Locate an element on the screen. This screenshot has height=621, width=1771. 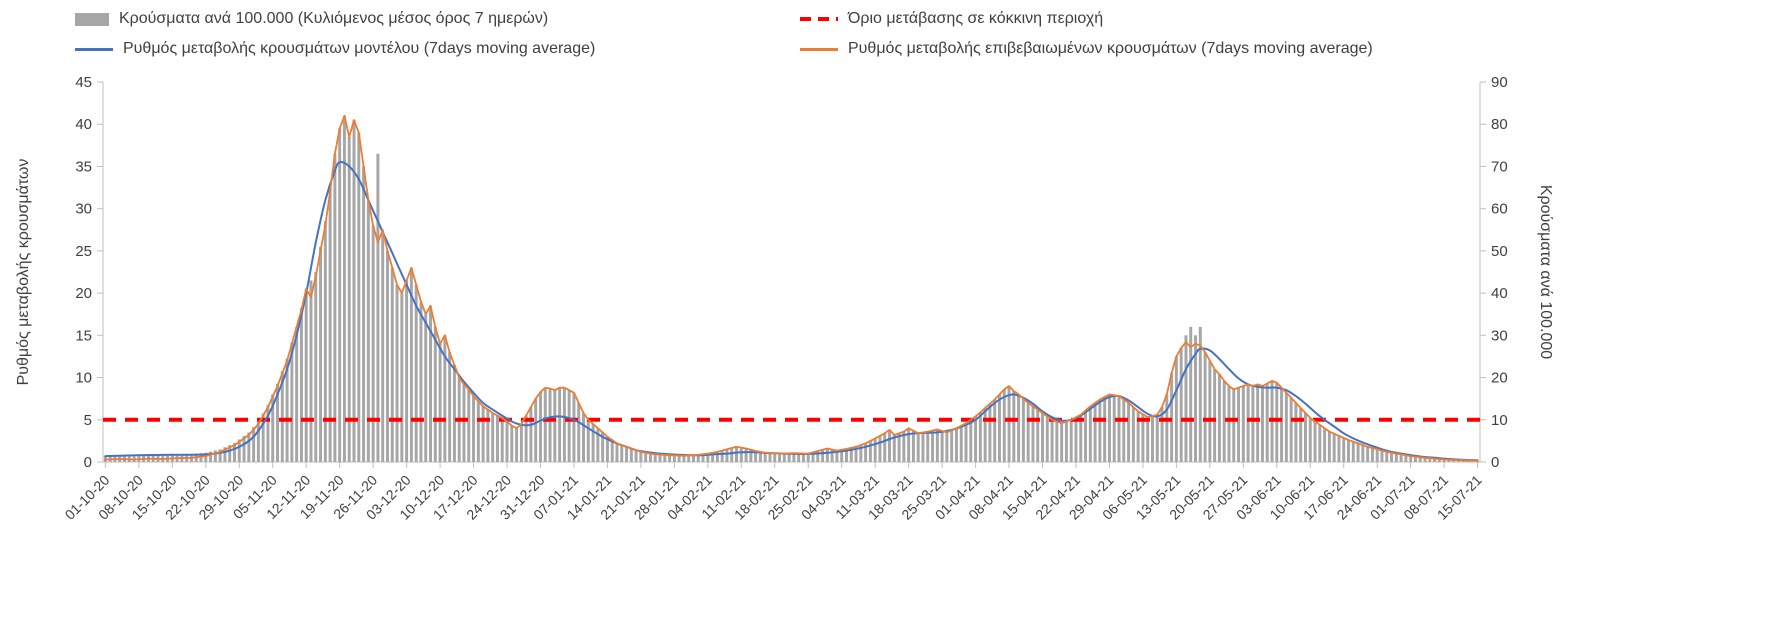
y-right-tick-label: 80 is located at coordinates (1499, 124).